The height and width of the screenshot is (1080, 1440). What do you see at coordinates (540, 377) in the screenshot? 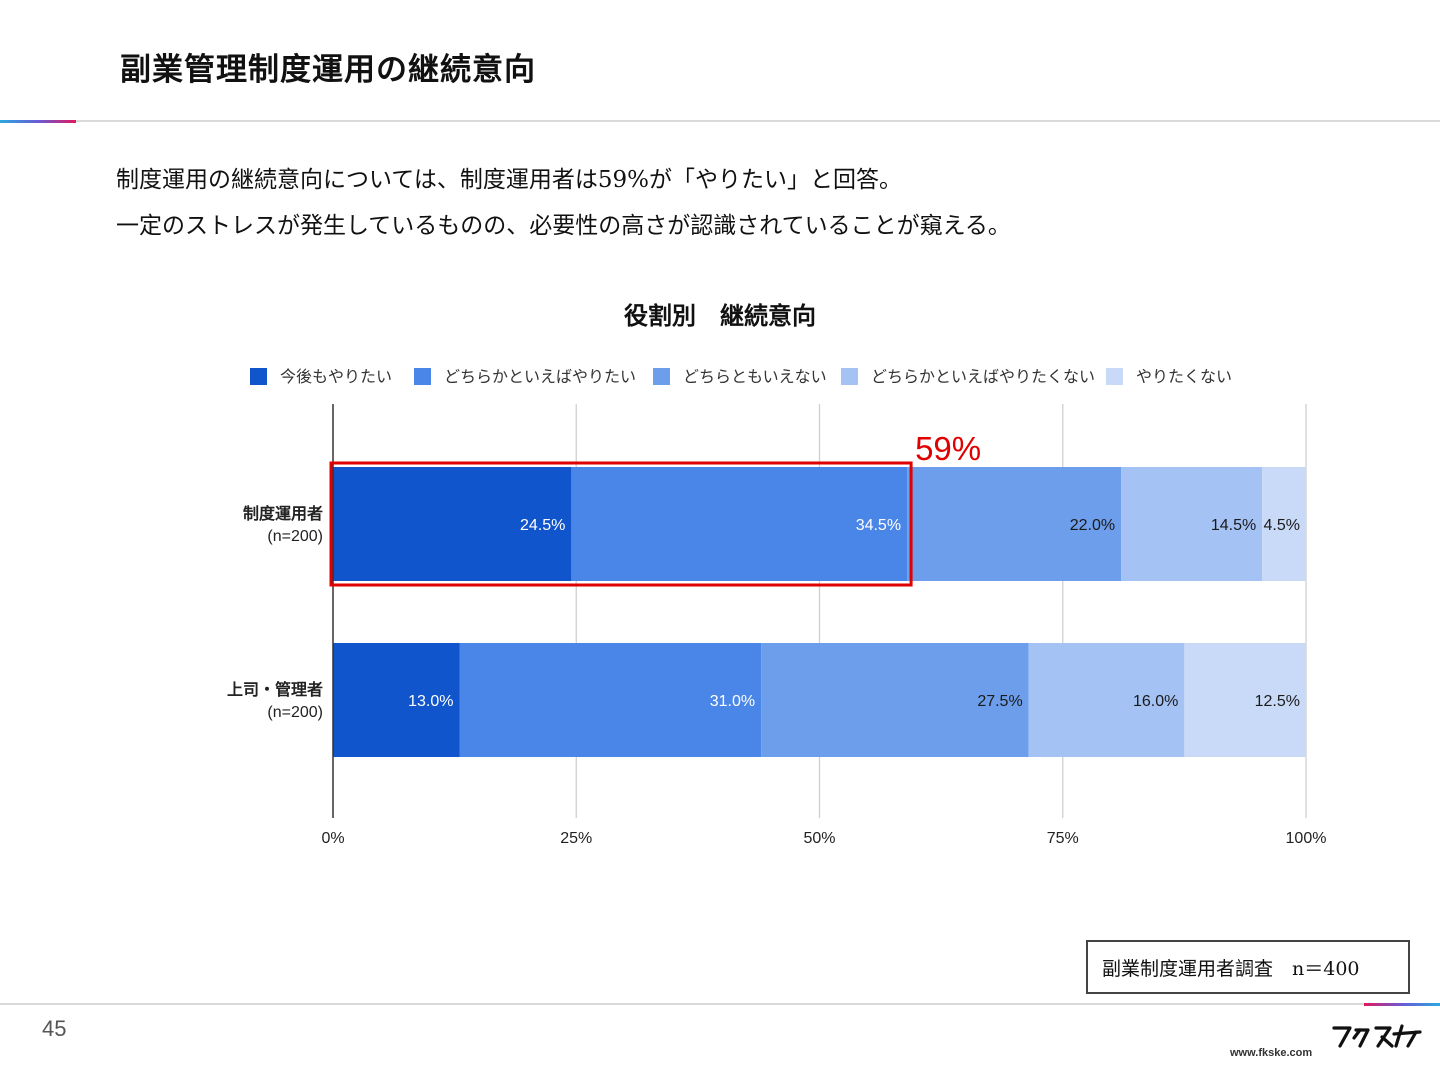
I see `legend-label-1: どちらかといえばやりたい` at bounding box center [540, 377].